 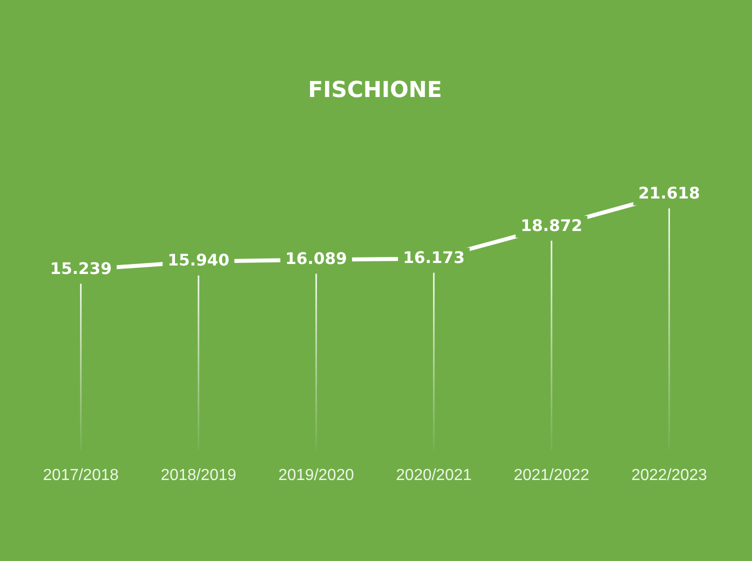 I want to click on data-label: 15.239, so click(x=81, y=268).